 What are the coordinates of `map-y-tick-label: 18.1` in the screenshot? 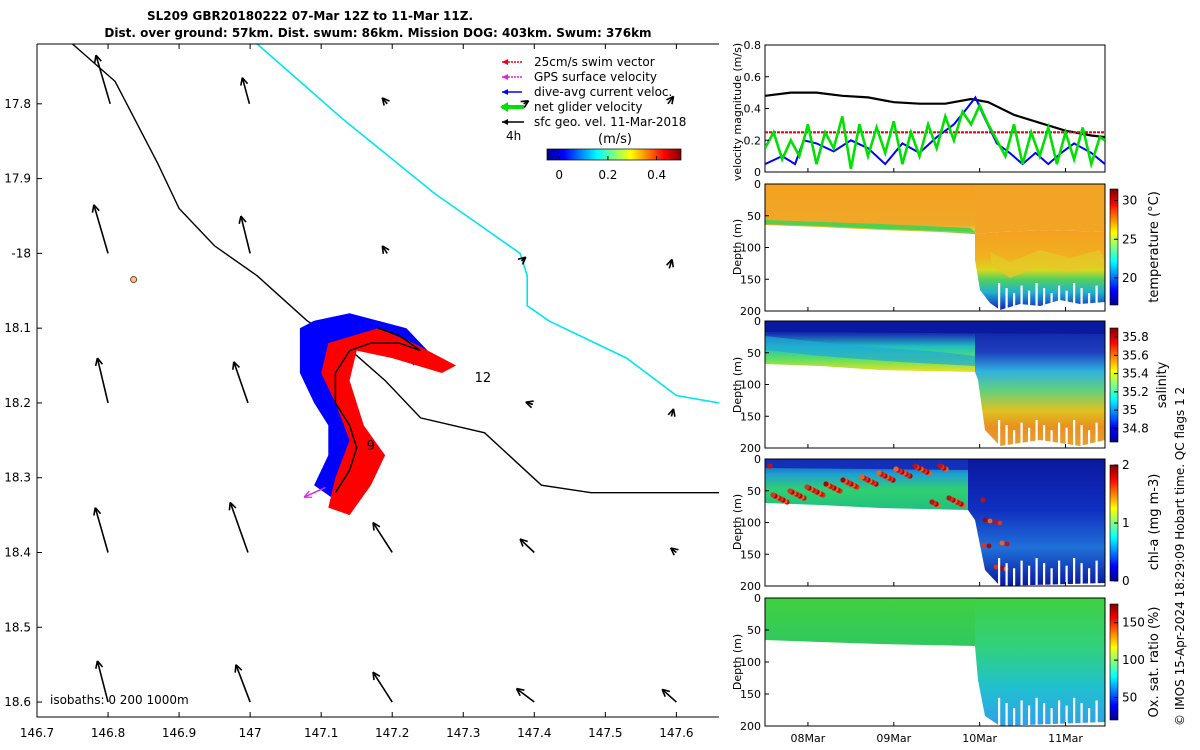 It's located at (17, 328).